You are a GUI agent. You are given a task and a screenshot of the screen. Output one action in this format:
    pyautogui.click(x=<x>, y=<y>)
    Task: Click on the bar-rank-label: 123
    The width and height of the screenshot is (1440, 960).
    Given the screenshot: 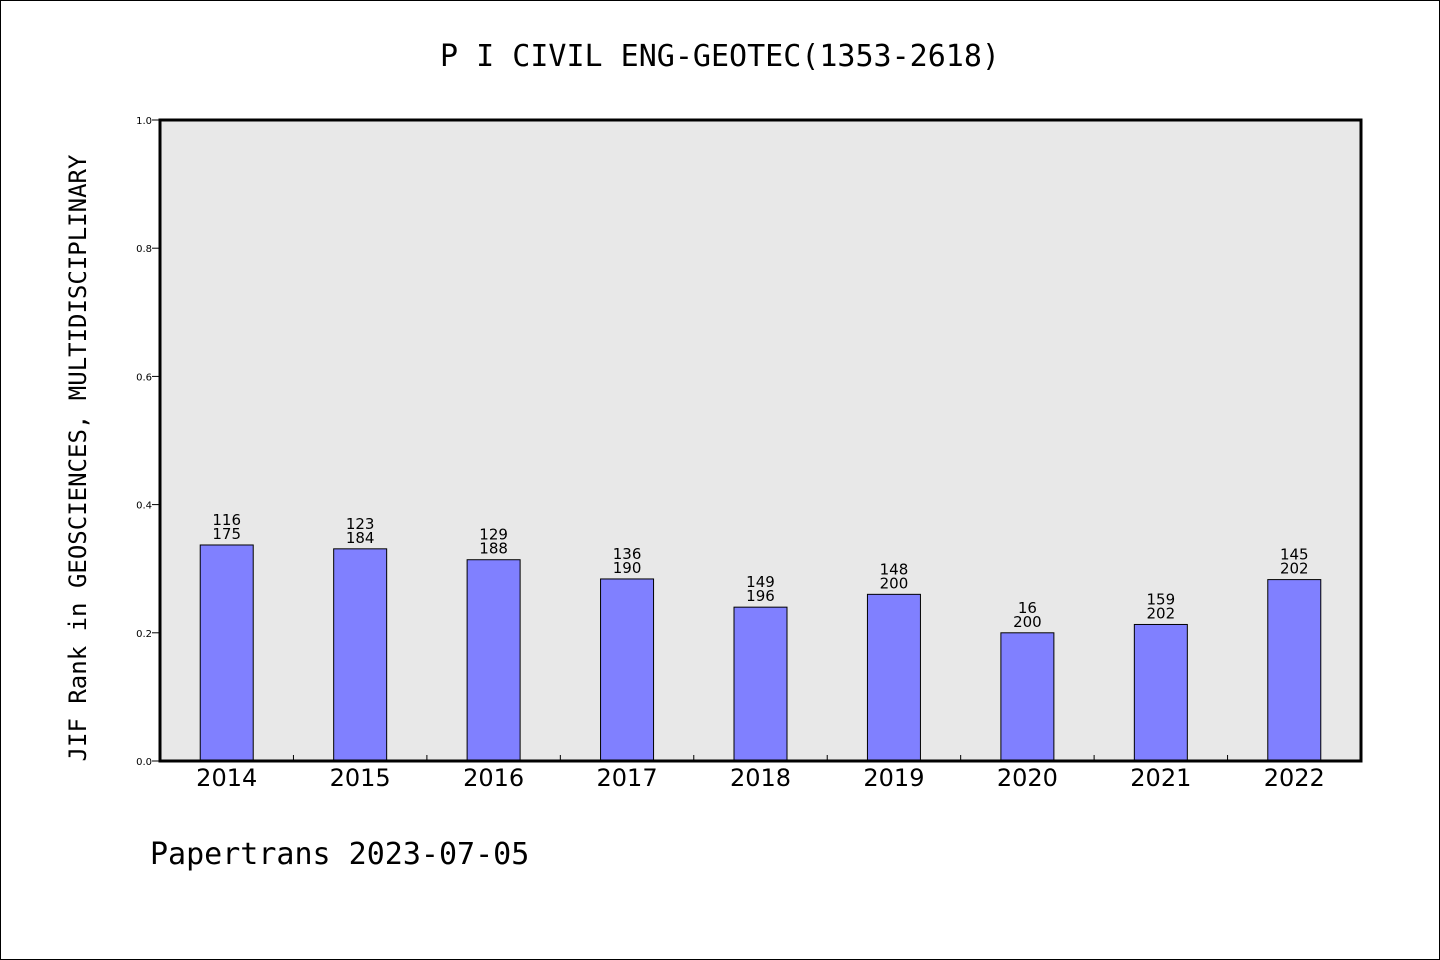 What is the action you would take?
    pyautogui.click(x=360, y=524)
    